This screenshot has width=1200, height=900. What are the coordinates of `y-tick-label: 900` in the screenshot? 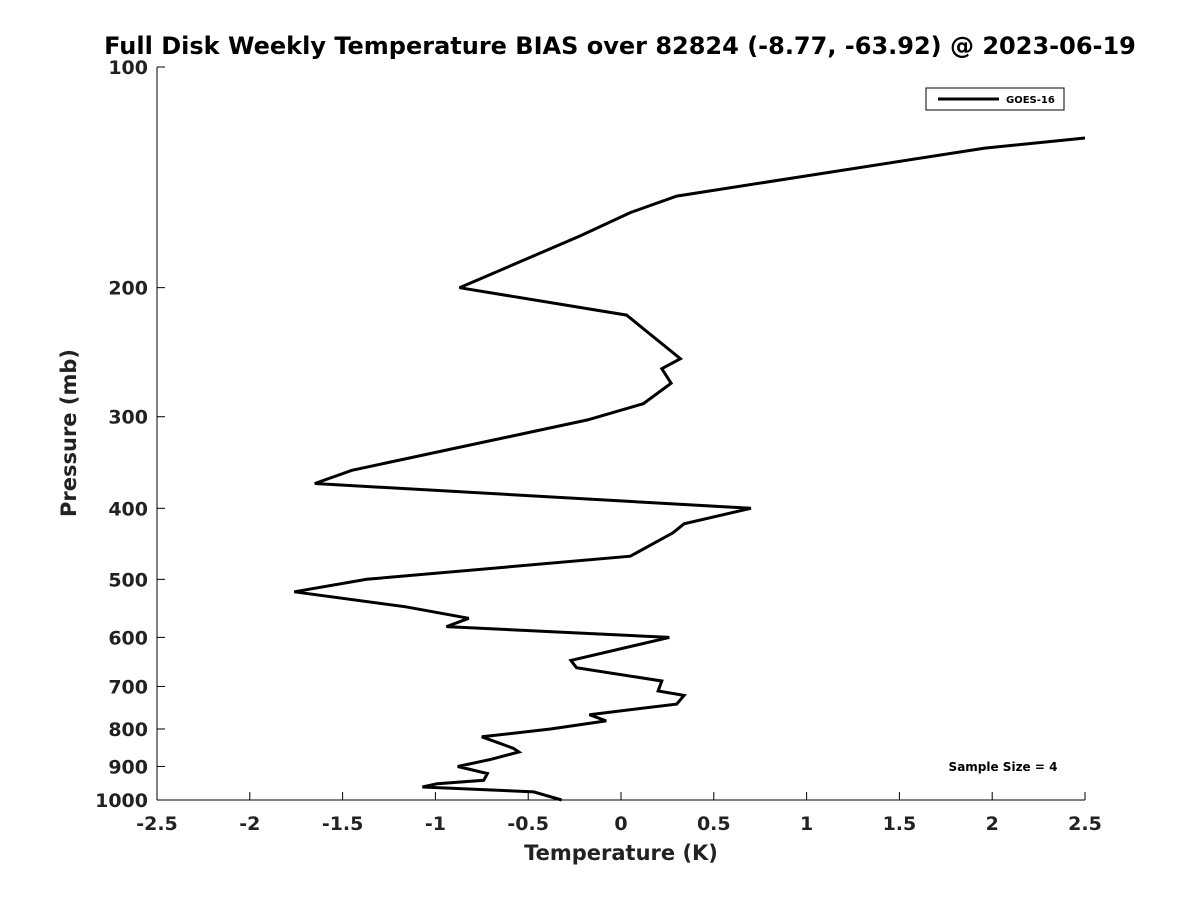 It's located at (128, 767).